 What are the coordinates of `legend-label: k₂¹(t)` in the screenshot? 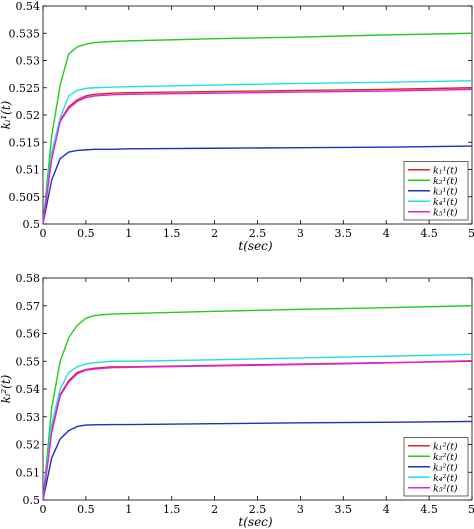 It's located at (445, 181).